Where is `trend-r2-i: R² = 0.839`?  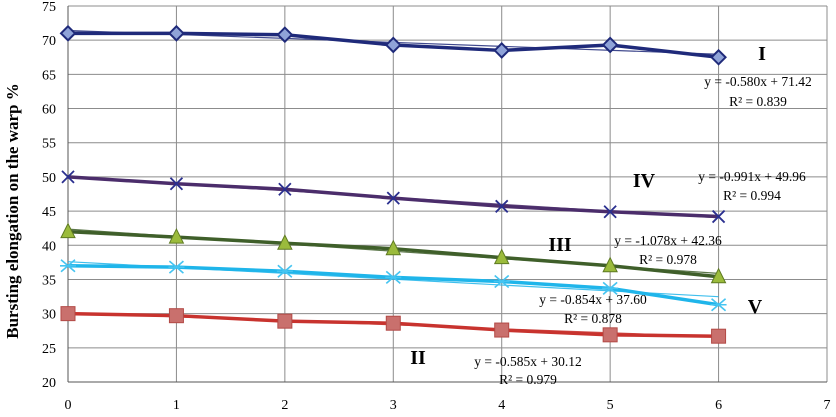 trend-r2-i: R² = 0.839 is located at coordinates (758, 101).